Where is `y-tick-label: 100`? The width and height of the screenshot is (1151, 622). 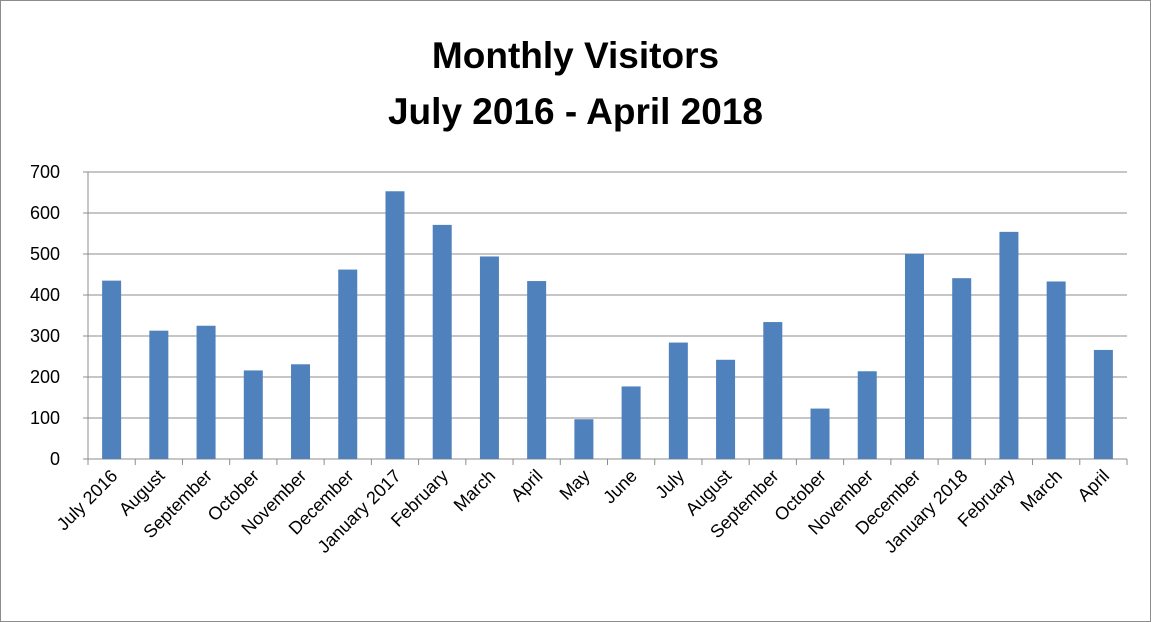
y-tick-label: 100 is located at coordinates (45, 418).